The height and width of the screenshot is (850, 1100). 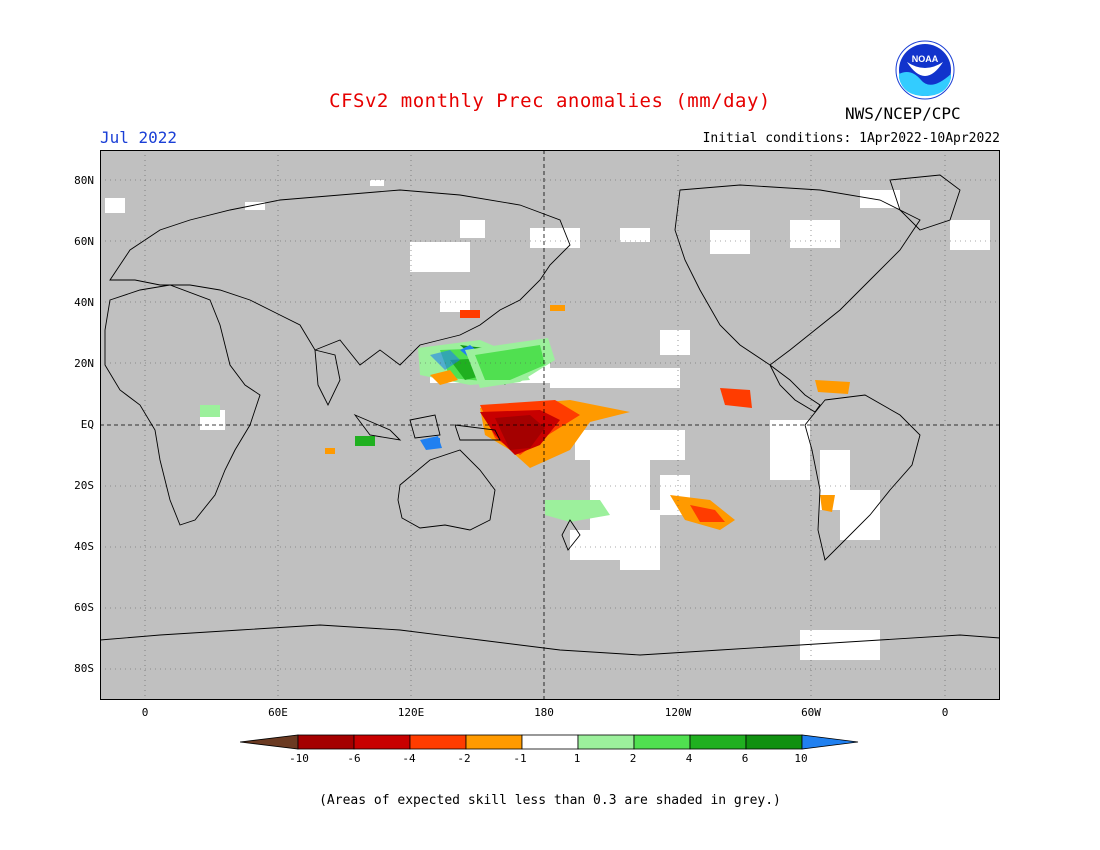 What do you see at coordinates (544, 712) in the screenshot?
I see `lon-label-180: 180` at bounding box center [544, 712].